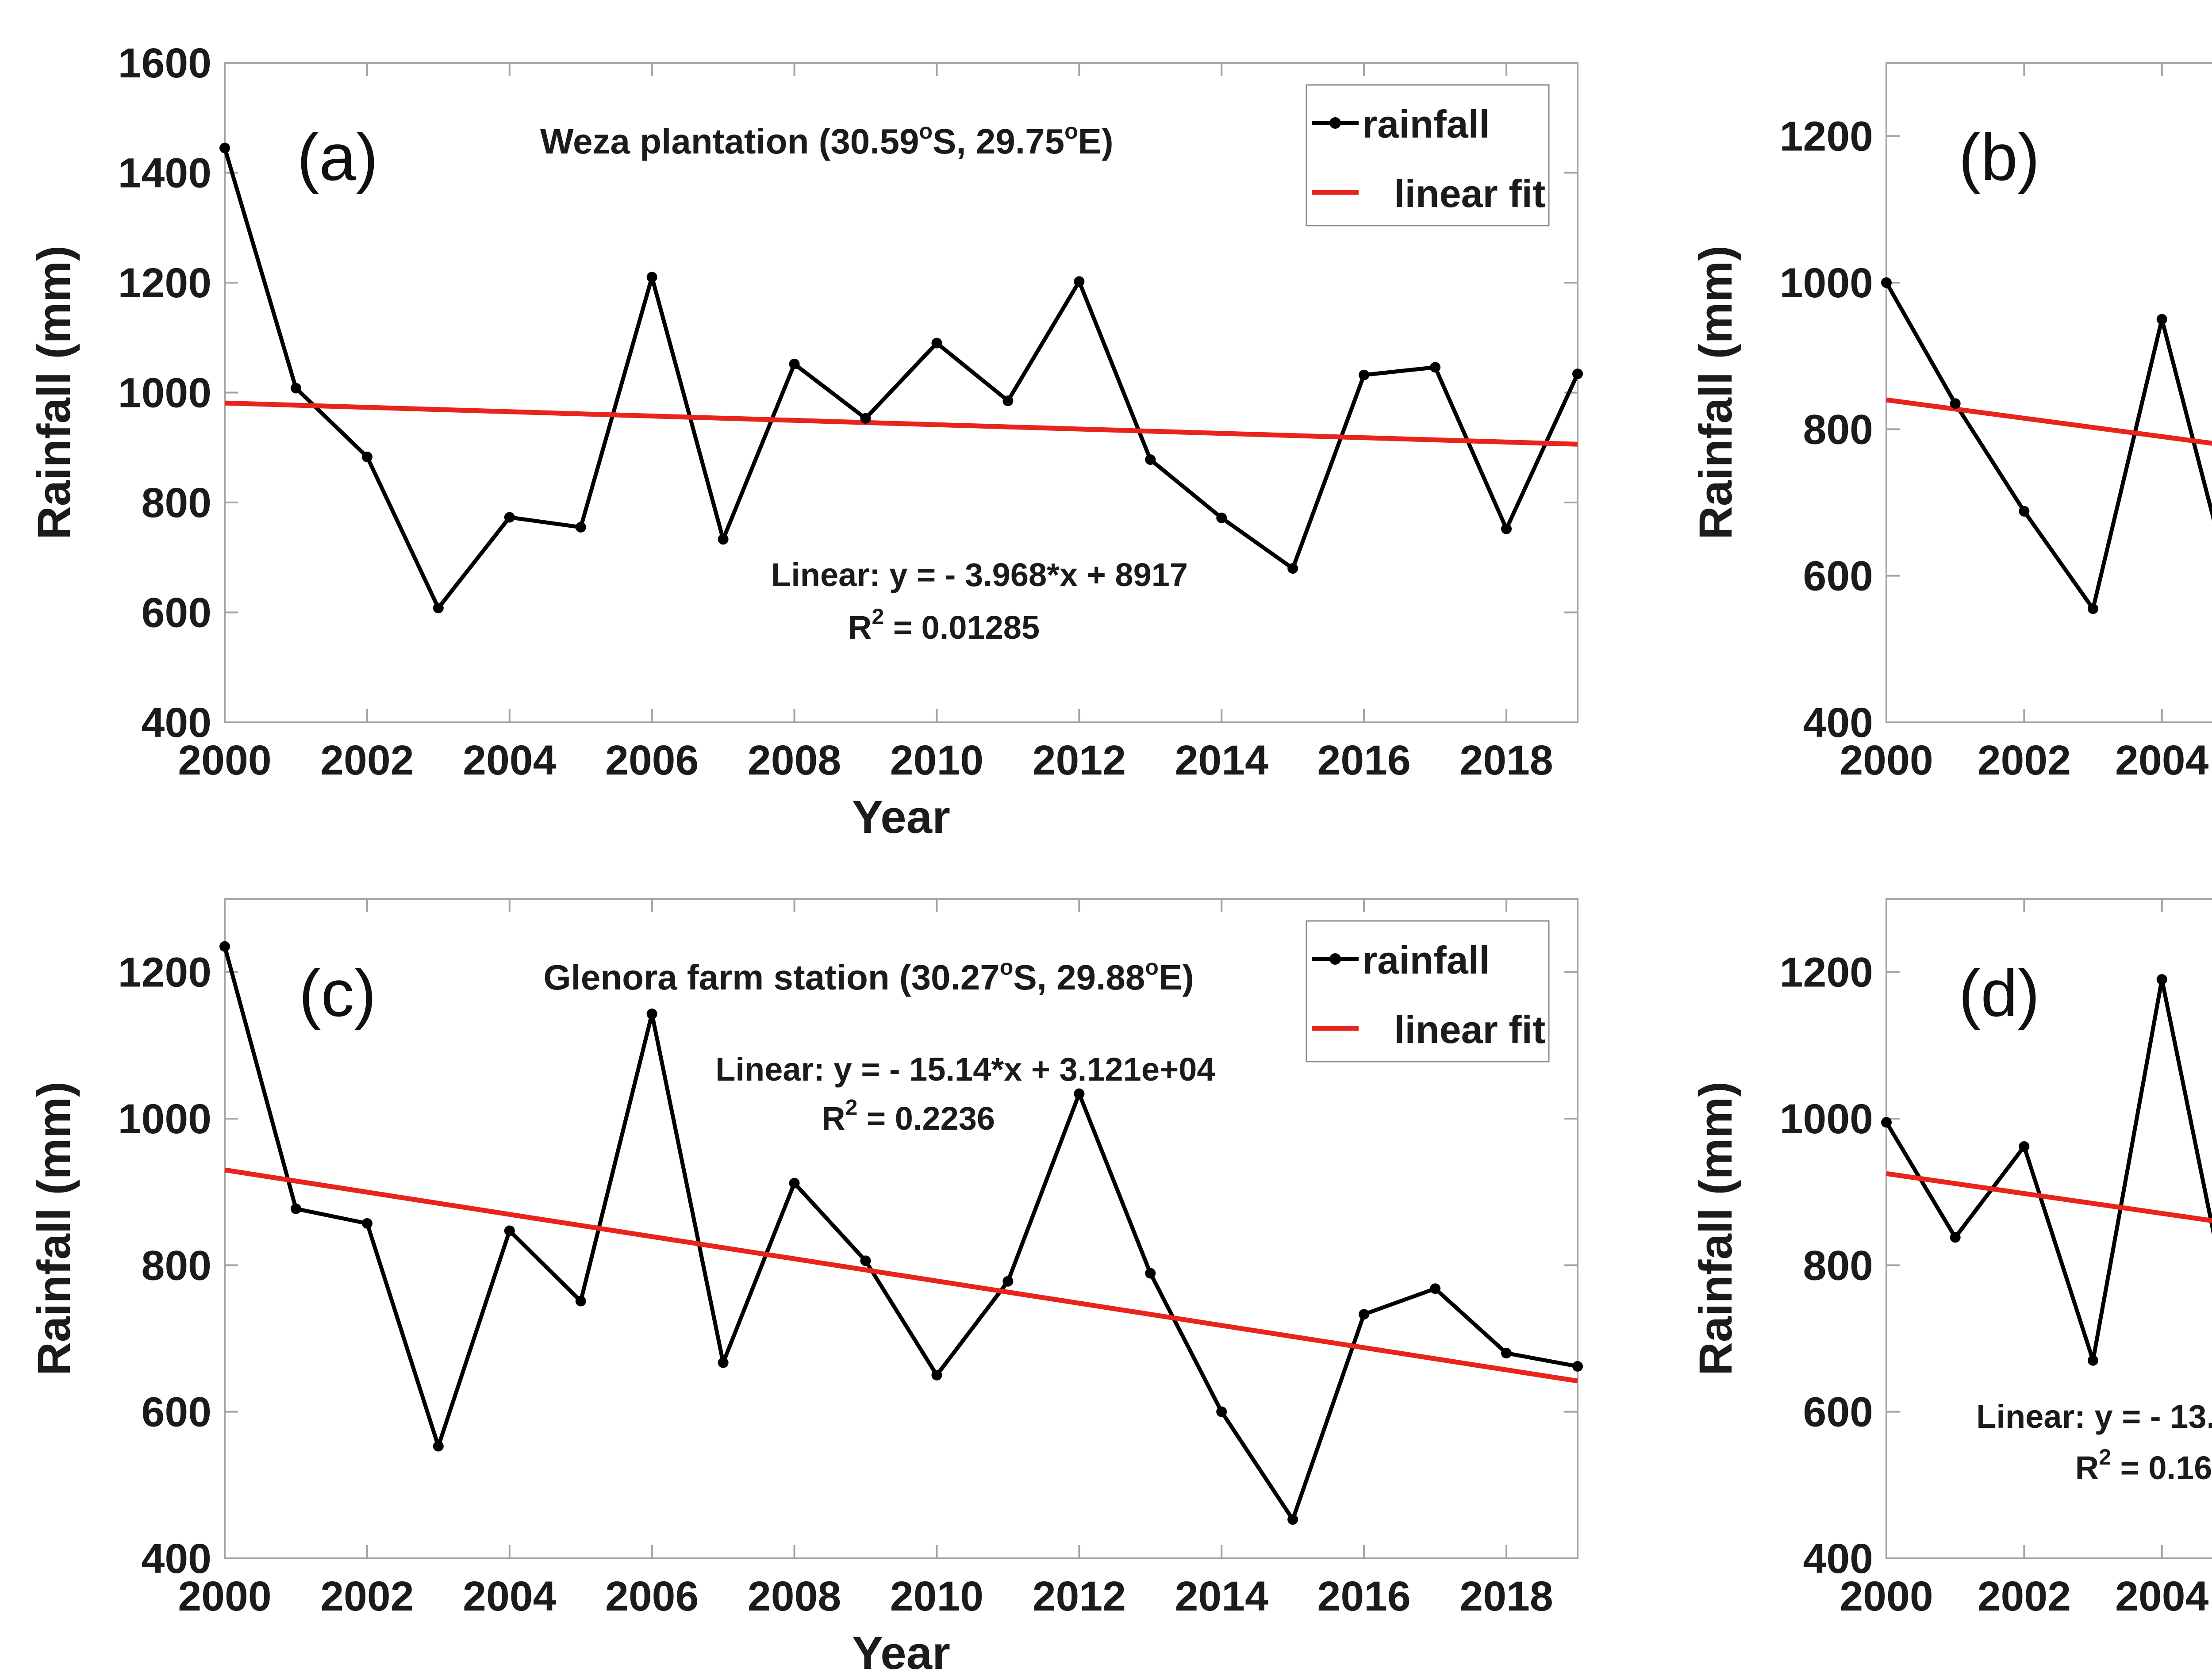 The image size is (2212, 1672). I want to click on degree-superscript: o, so click(1071, 131).